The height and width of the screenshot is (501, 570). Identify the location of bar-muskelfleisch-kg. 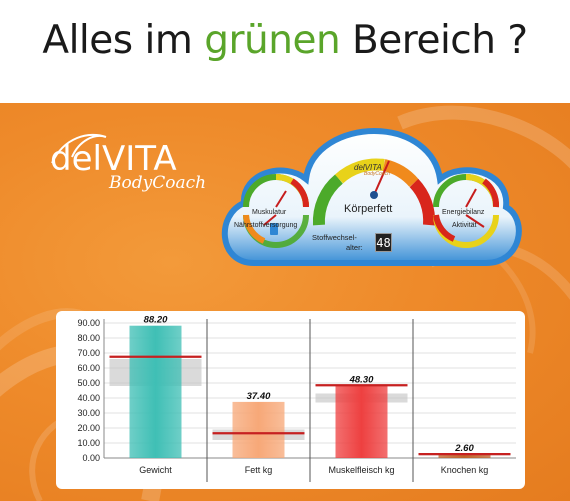
(361, 421).